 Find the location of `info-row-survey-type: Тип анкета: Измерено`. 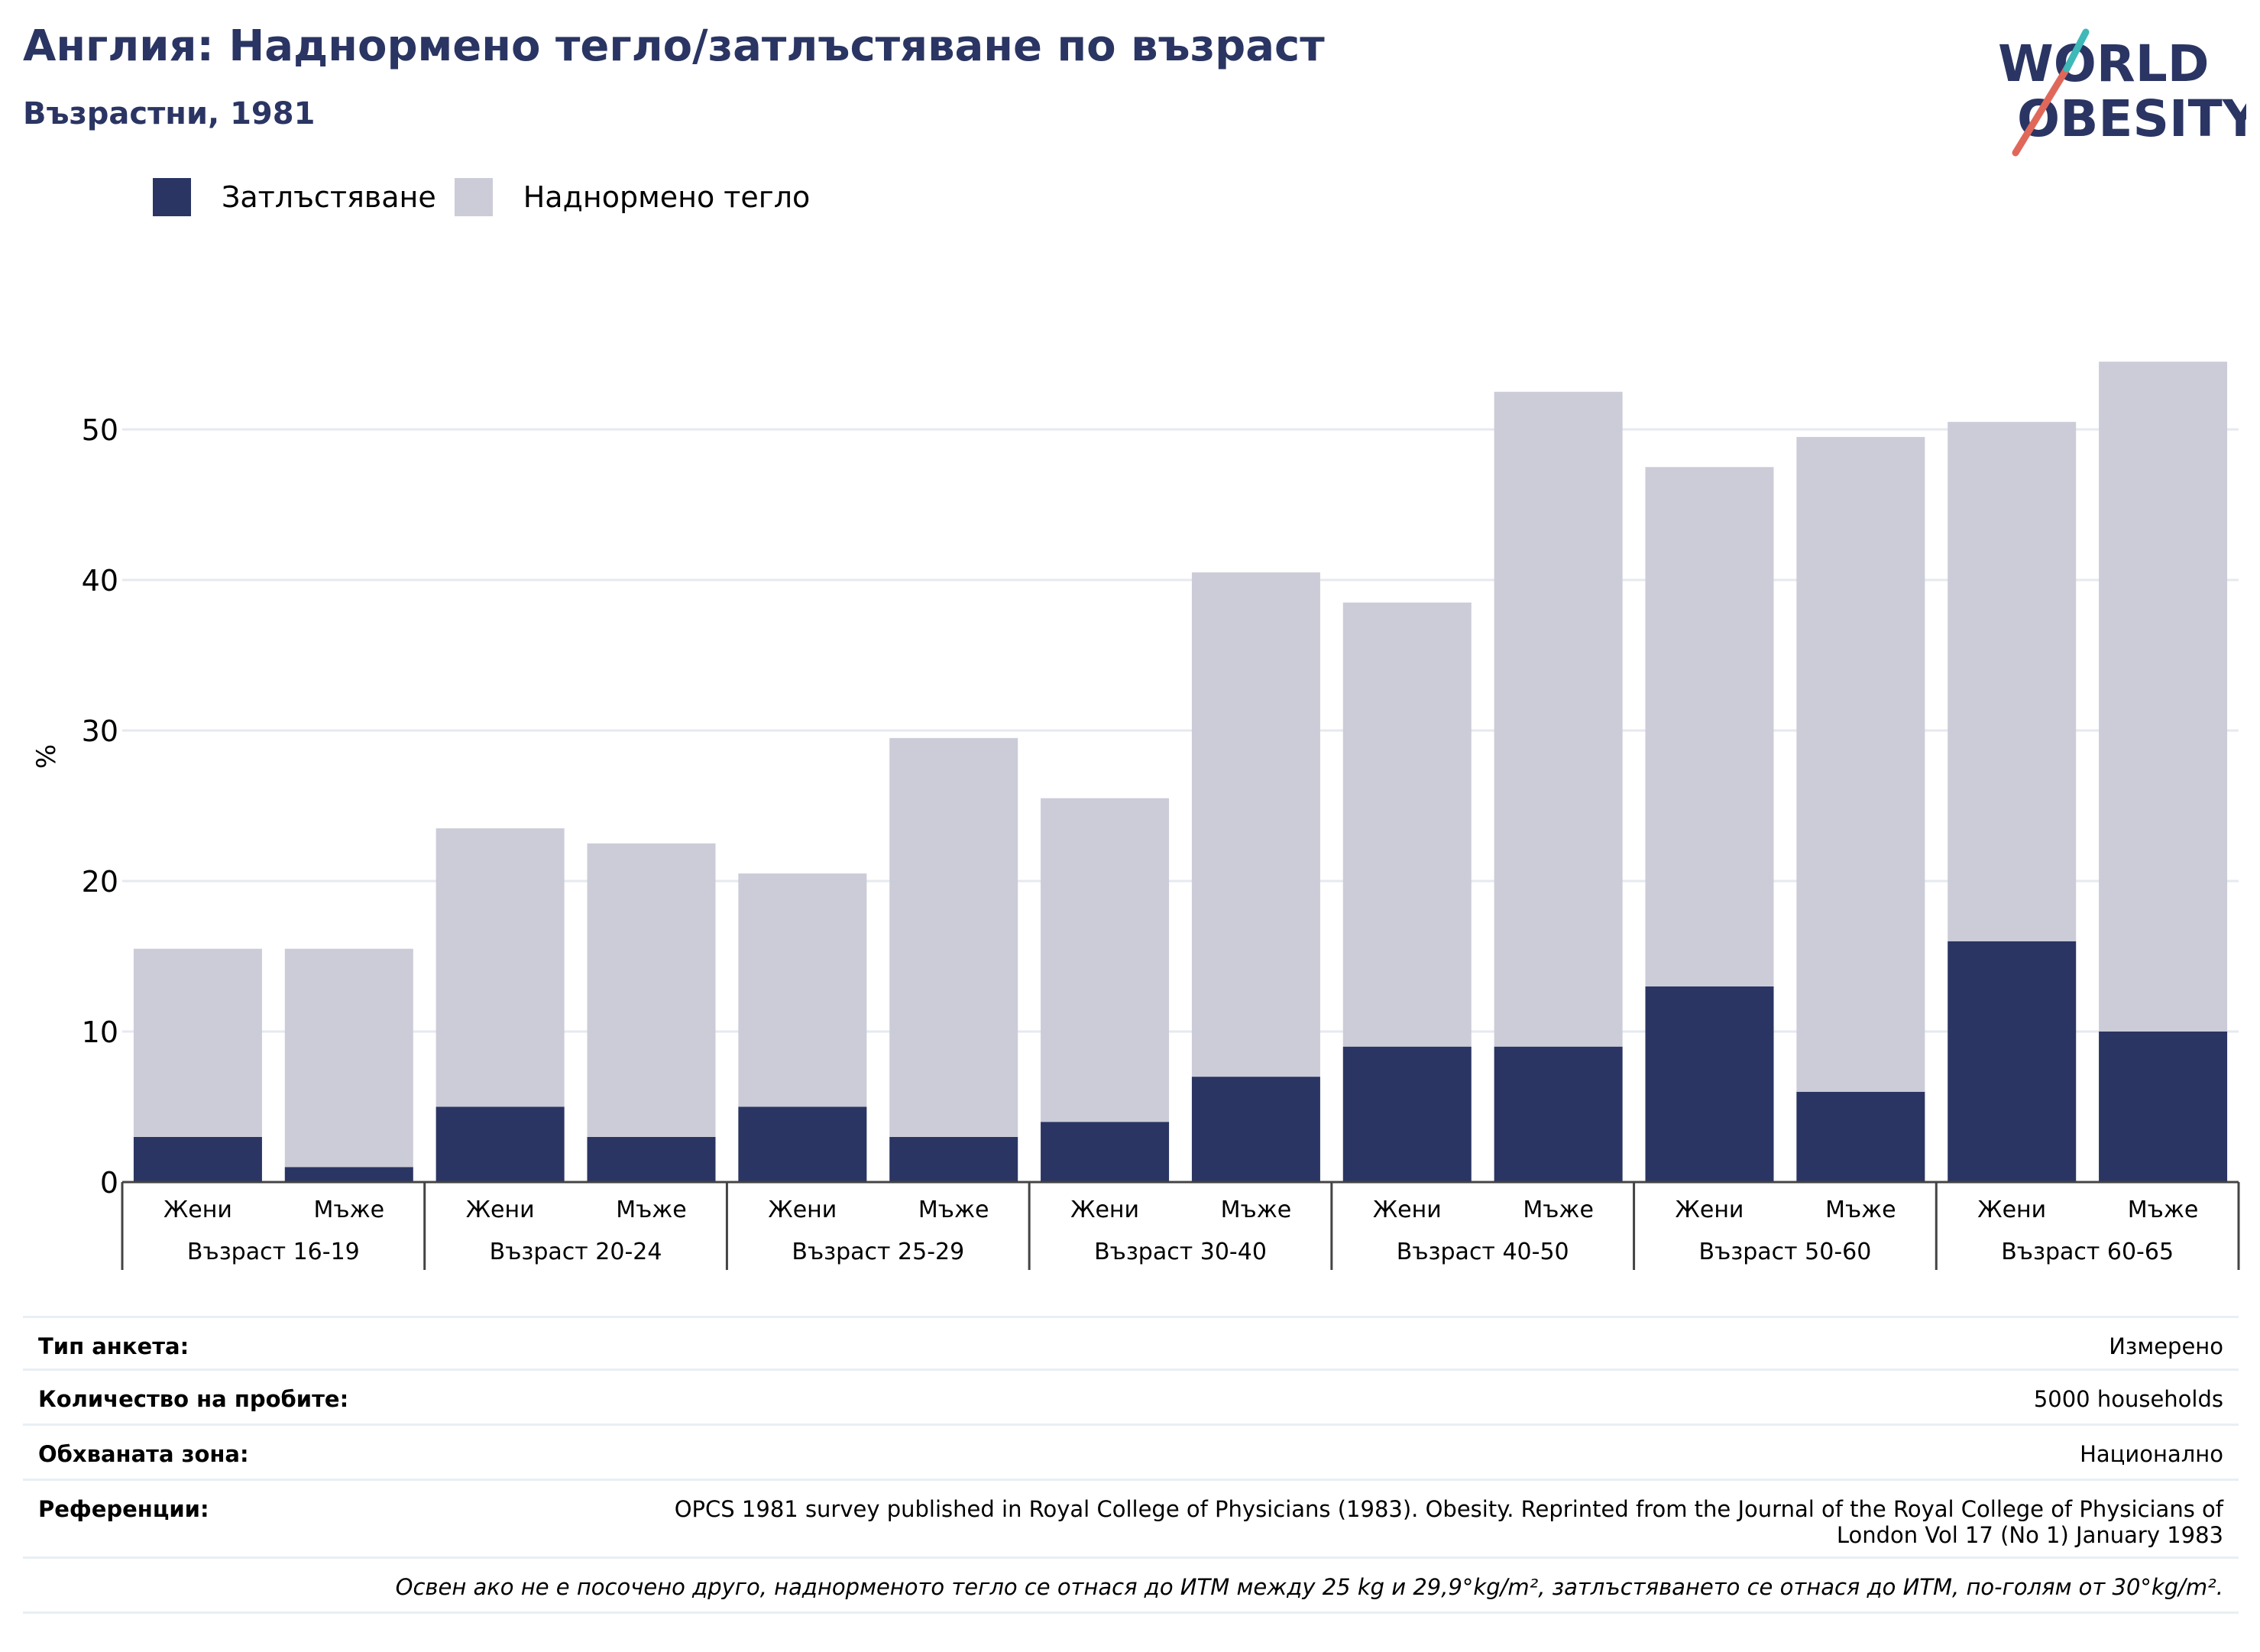

info-row-survey-type: Тип анкета: Измерено is located at coordinates (1131, 1343).